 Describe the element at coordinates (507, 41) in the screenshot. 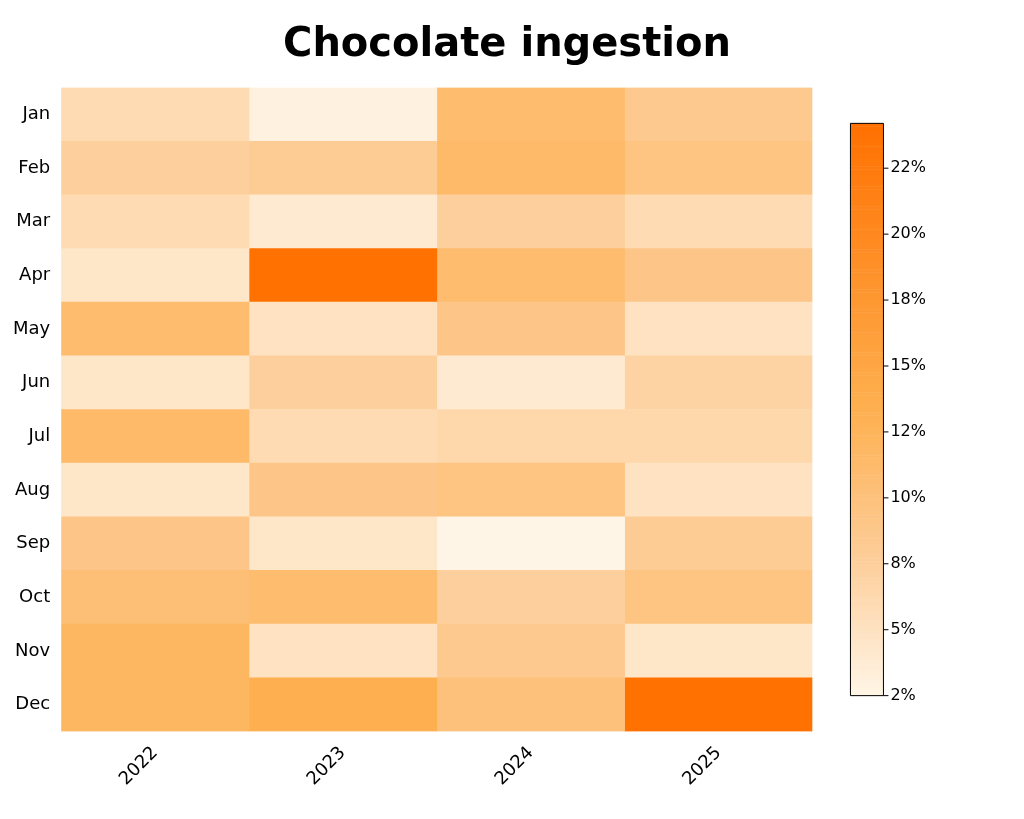

I see `chart-title: Chocolate ingestion` at that location.